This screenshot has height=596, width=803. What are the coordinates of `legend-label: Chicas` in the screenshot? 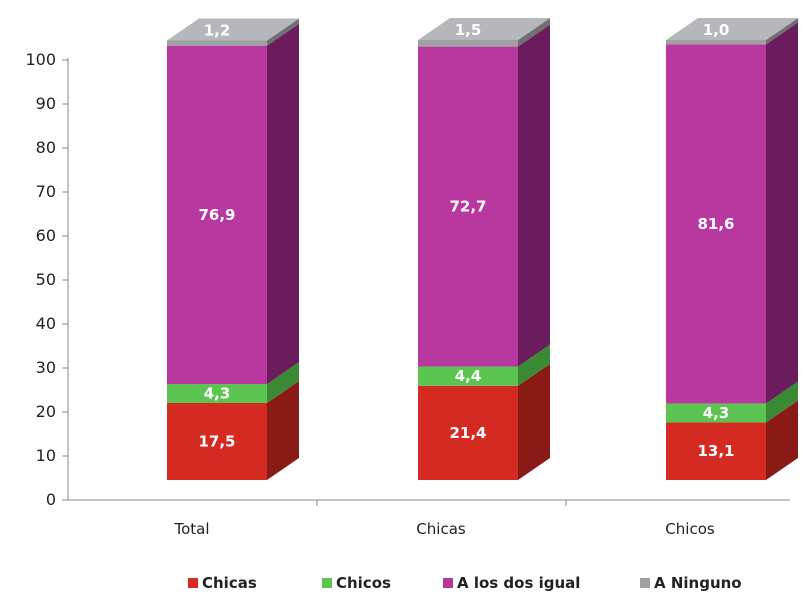 It's located at (229, 583).